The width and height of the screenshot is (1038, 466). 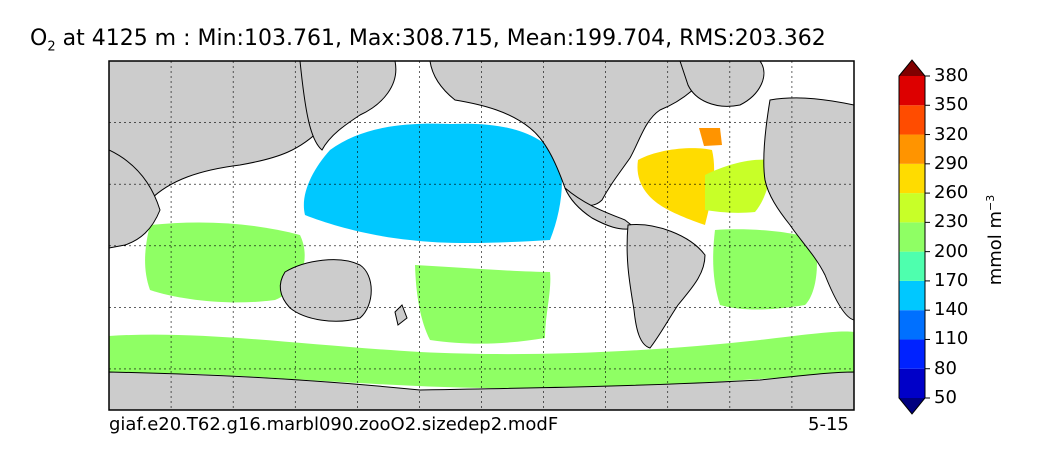 What do you see at coordinates (325, 290) in the screenshot?
I see `land-australia` at bounding box center [325, 290].